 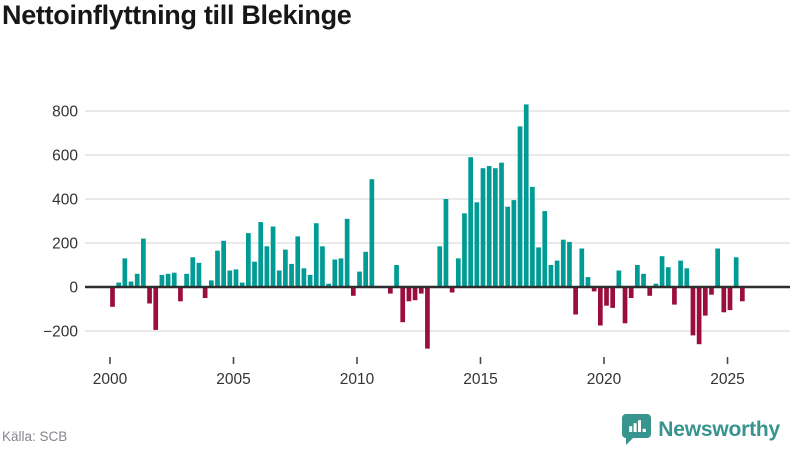 I want to click on y-axis-tick-label: −200, so click(x=60, y=332).